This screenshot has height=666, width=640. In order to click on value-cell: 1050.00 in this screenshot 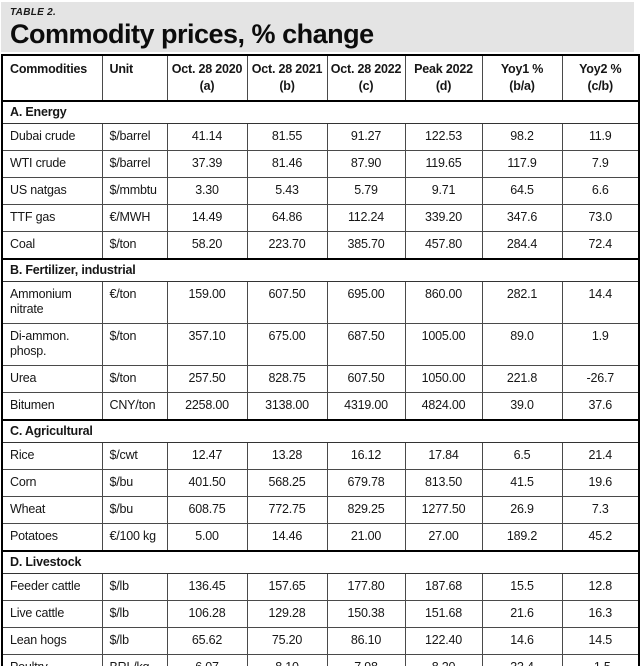, I will do `click(443, 378)`.